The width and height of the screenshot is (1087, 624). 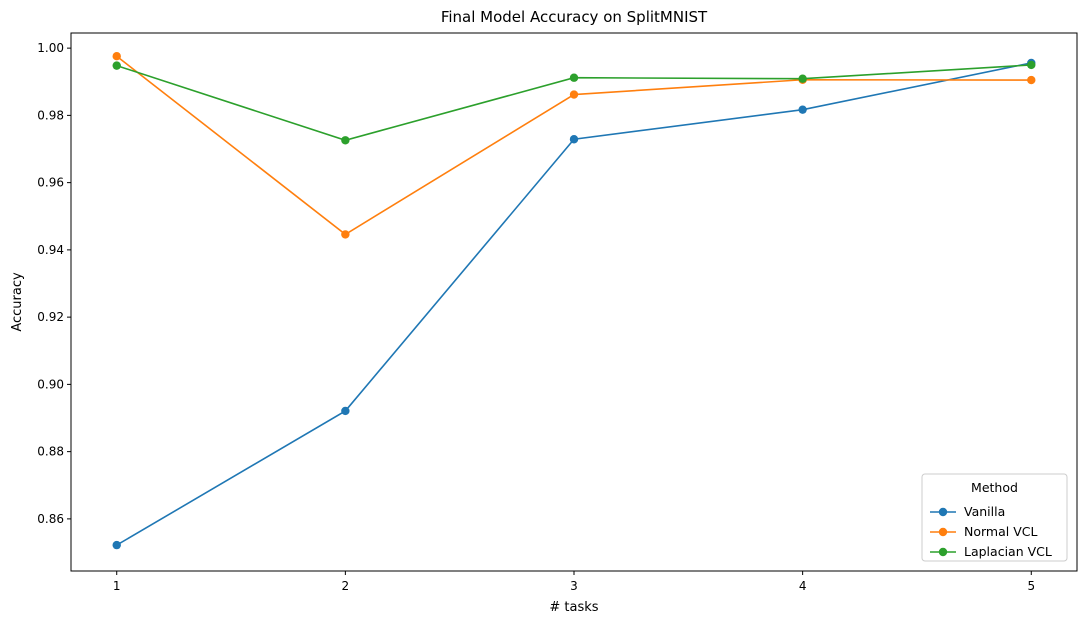 I want to click on legend-label: Vanilla, so click(x=984, y=511).